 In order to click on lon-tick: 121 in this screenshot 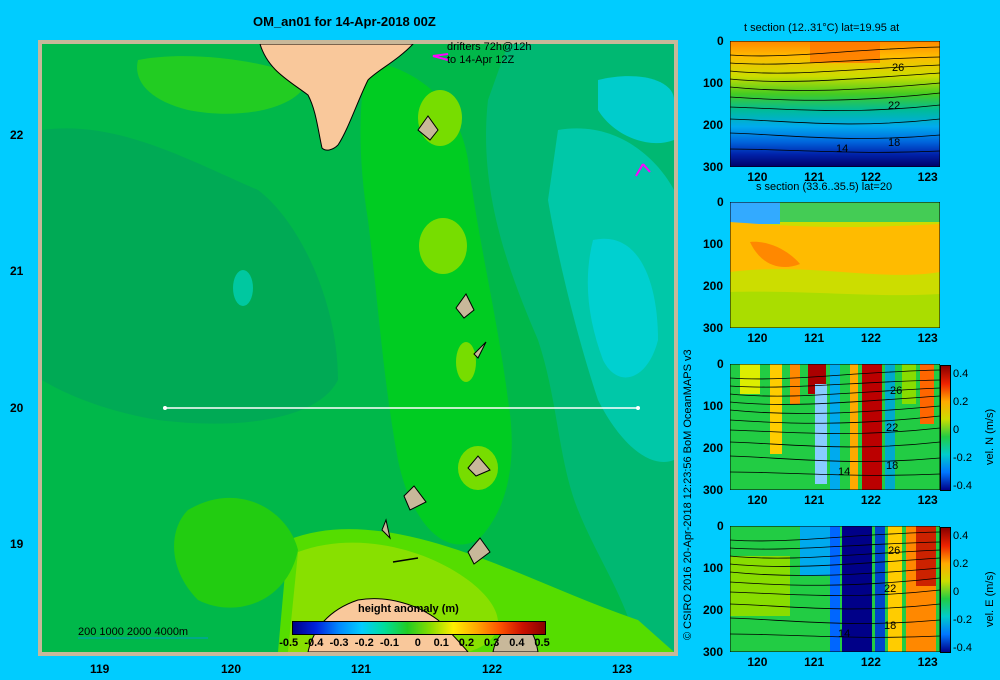, I will do `click(361, 669)`.